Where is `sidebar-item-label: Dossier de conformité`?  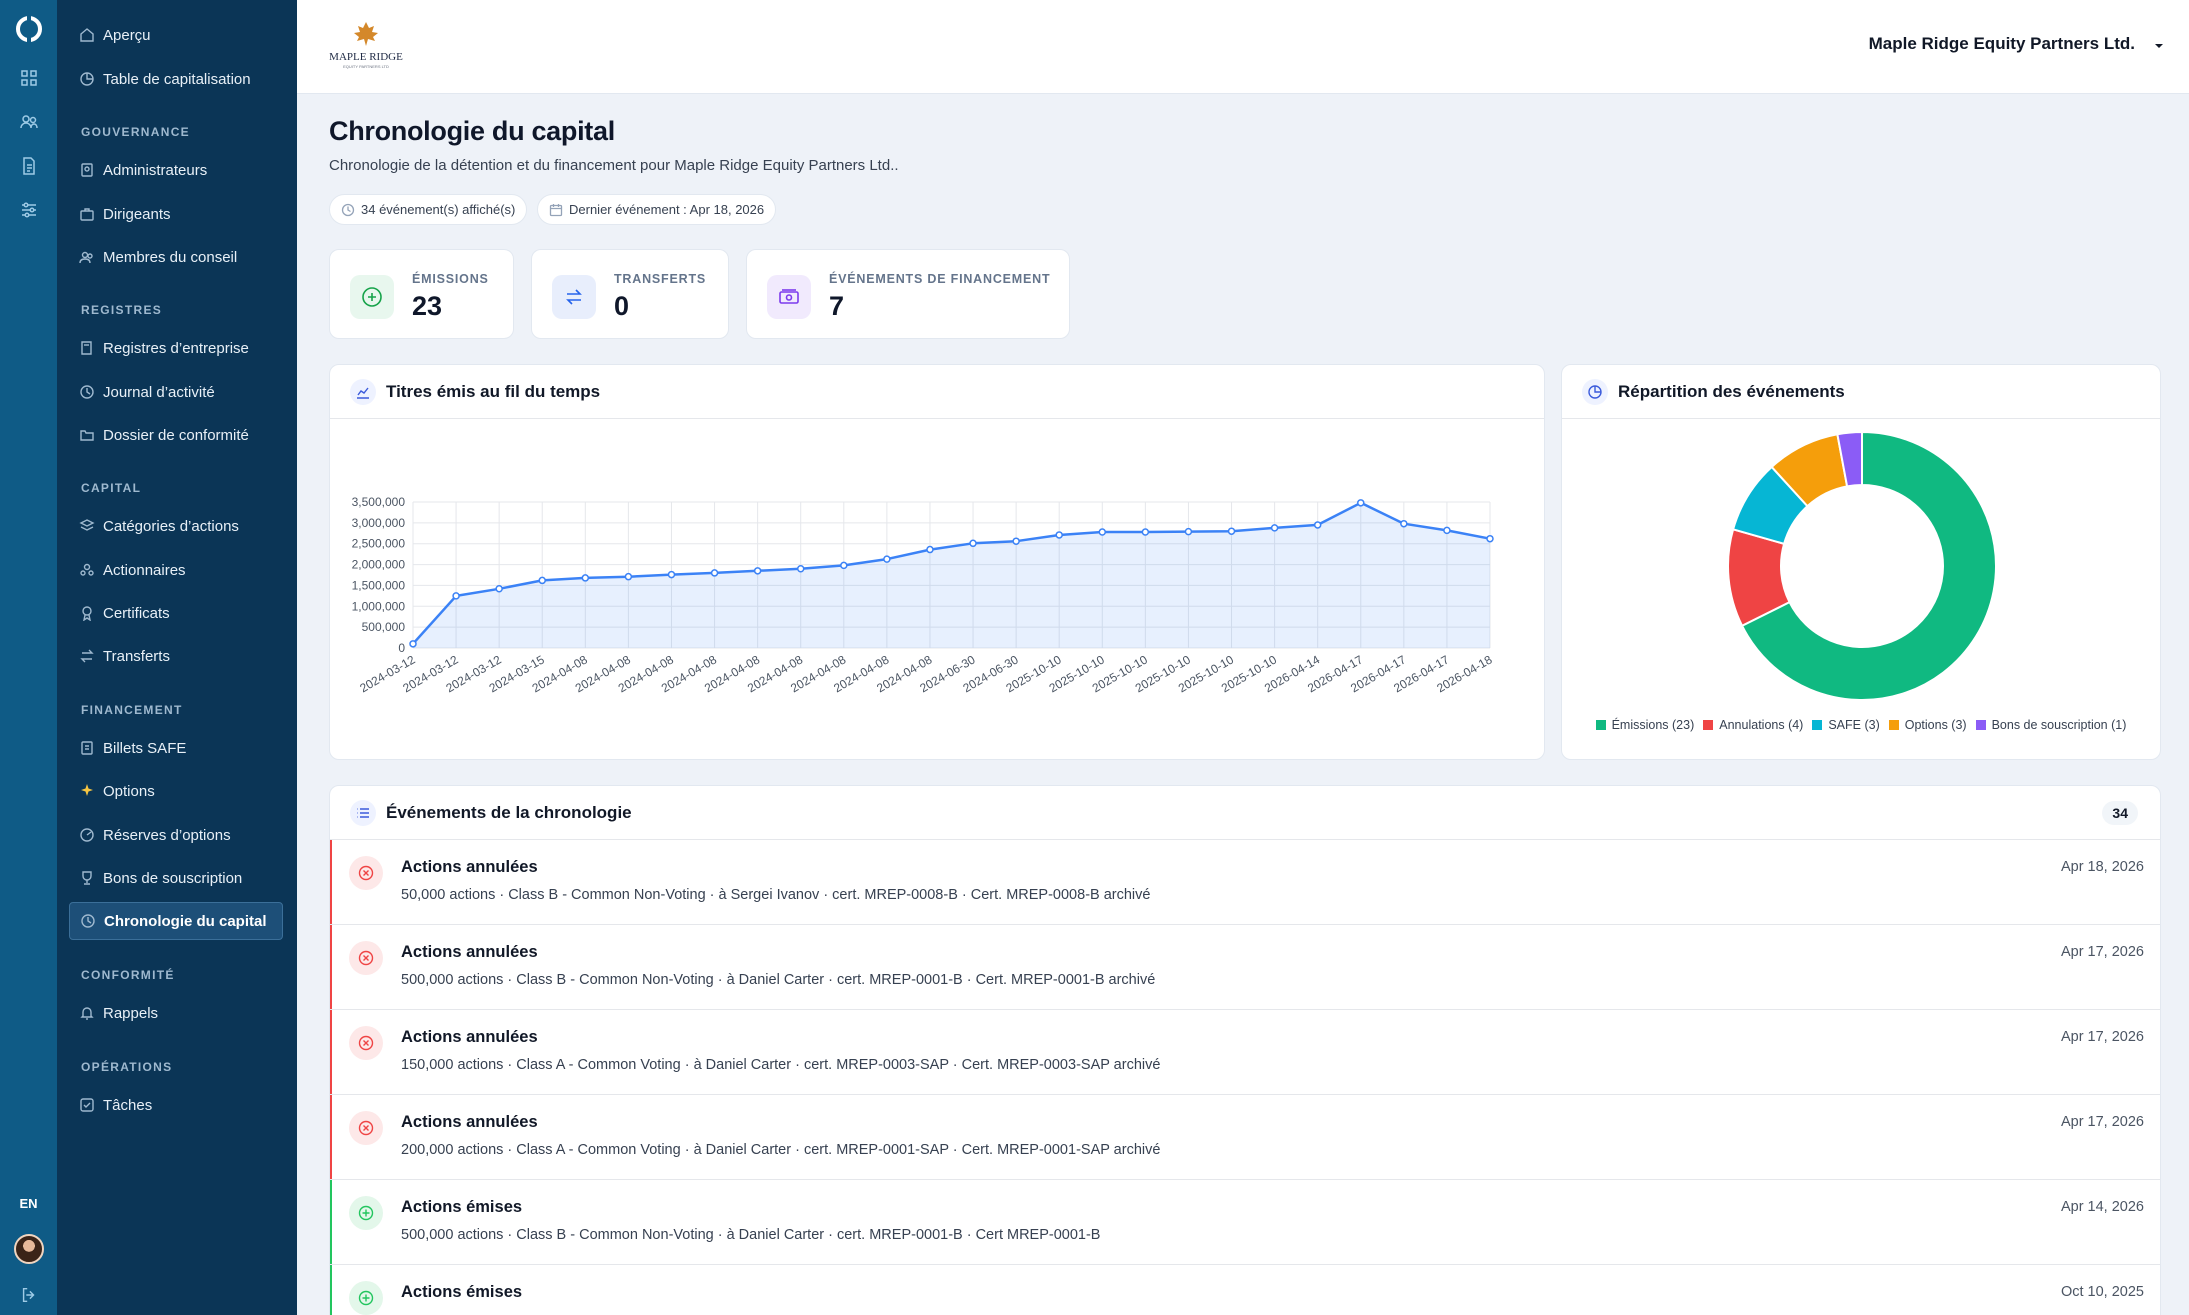
sidebar-item-label: Dossier de conformité is located at coordinates (176, 435).